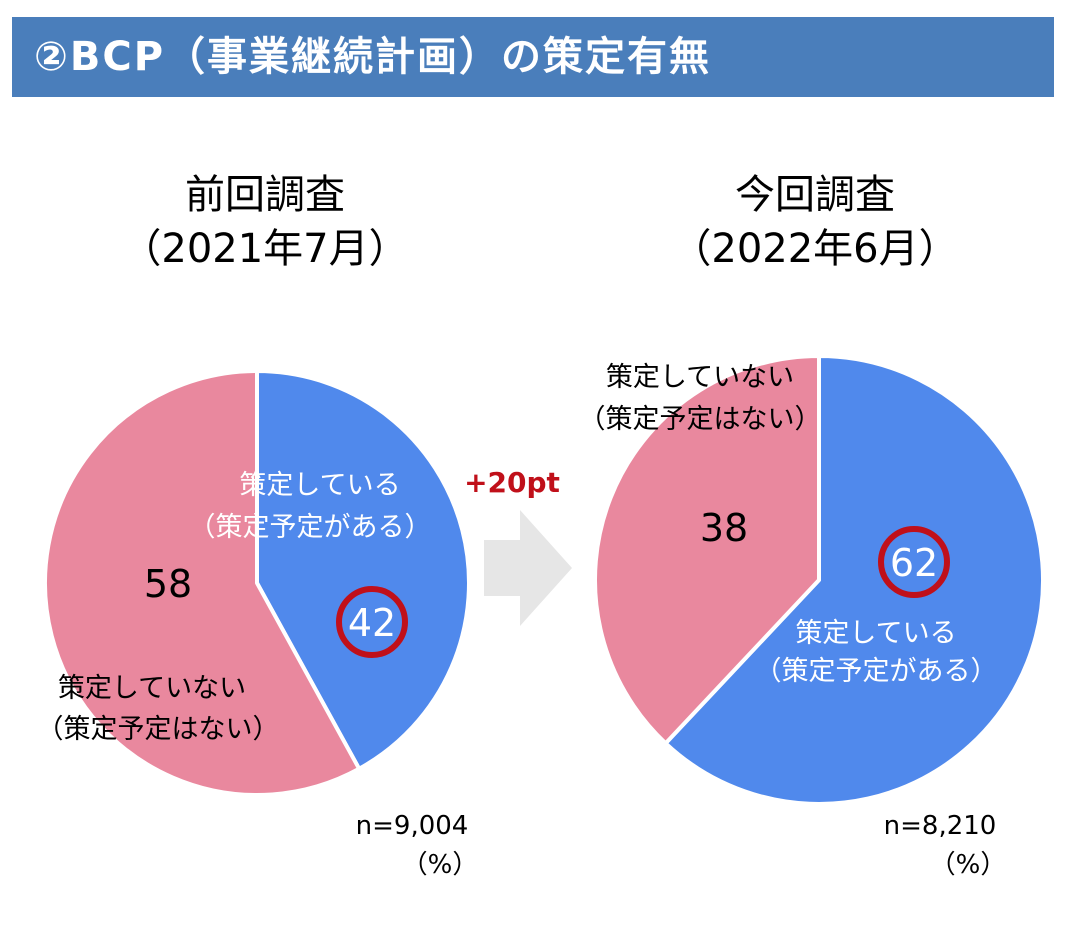 Image resolution: width=1071 pixels, height=930 pixels. What do you see at coordinates (319, 485) in the screenshot?
I see `previous-formulated-label-line1: 策定している` at bounding box center [319, 485].